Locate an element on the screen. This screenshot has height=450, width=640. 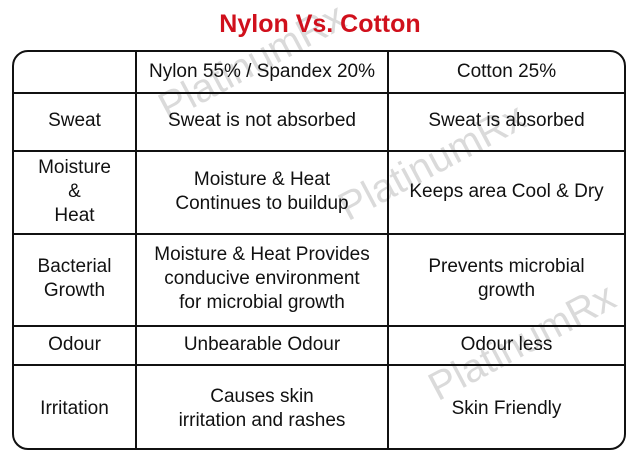
cotton-cell: Sweat is absorbed is located at coordinates (506, 120).